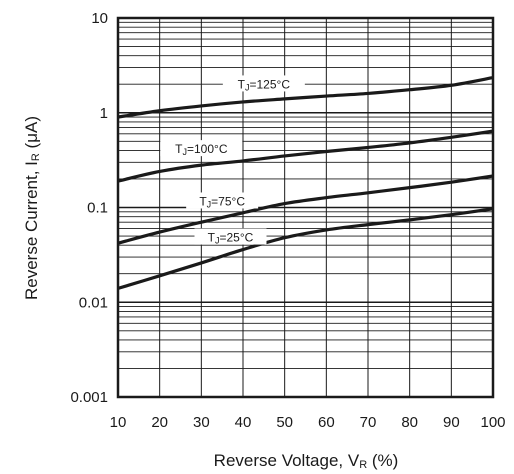  What do you see at coordinates (201, 422) in the screenshot?
I see `x-tick-label: 30` at bounding box center [201, 422].